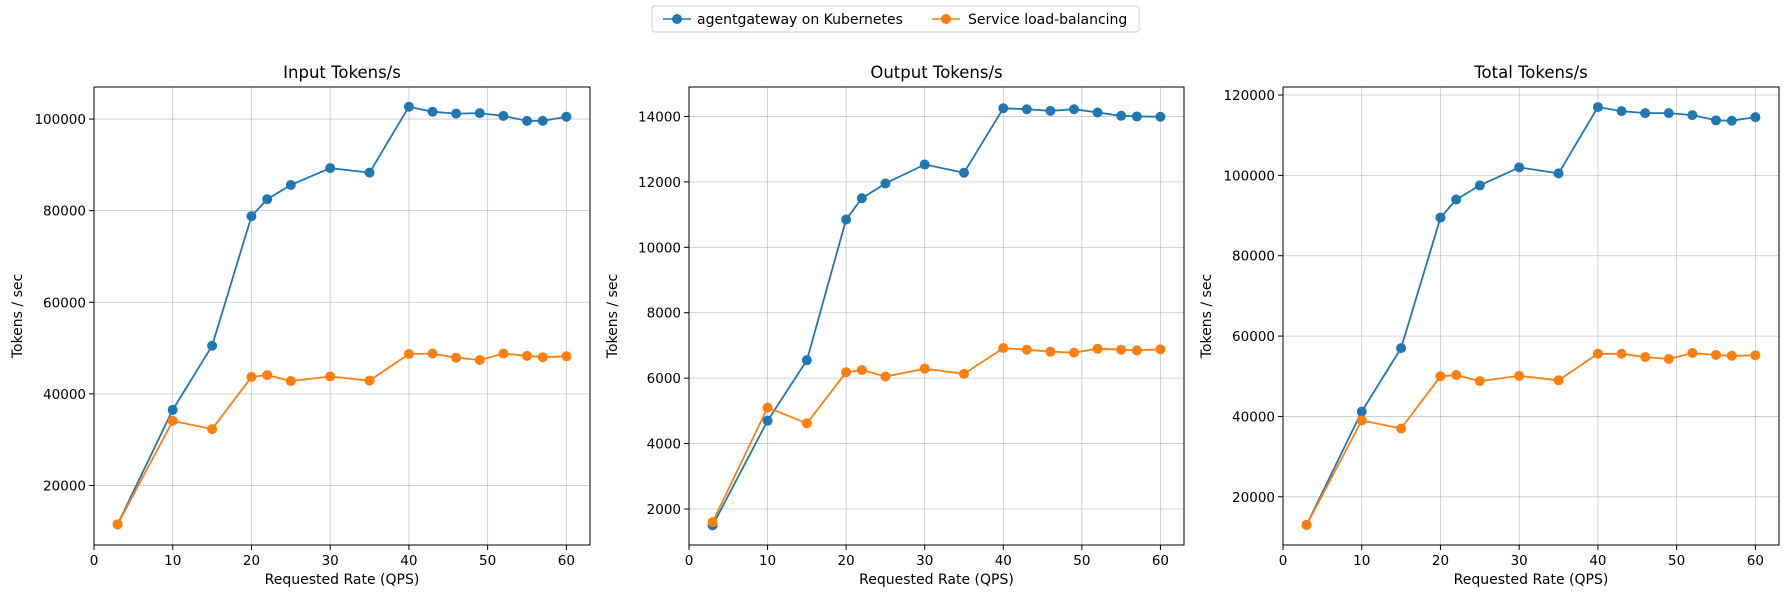 Image resolution: width=1790 pixels, height=598 pixels. Describe the element at coordinates (1047, 20) in the screenshot. I see `legend-entry-1-label: Service load-balancing` at that location.